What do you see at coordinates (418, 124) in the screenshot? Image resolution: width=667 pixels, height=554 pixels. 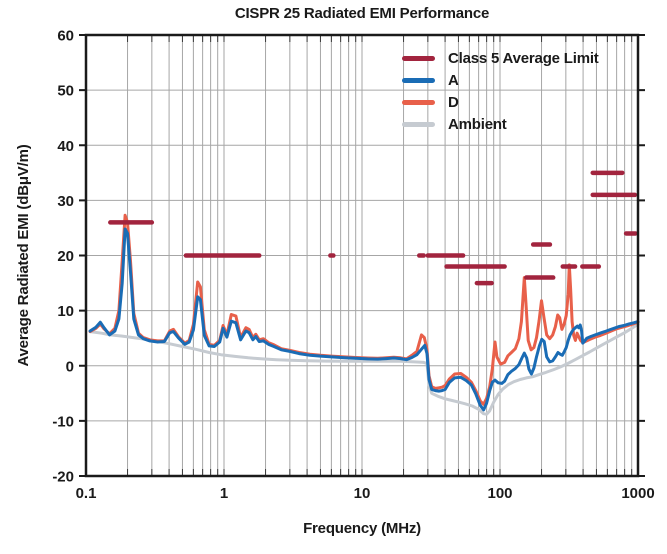 I see `ambient-swatch` at bounding box center [418, 124].